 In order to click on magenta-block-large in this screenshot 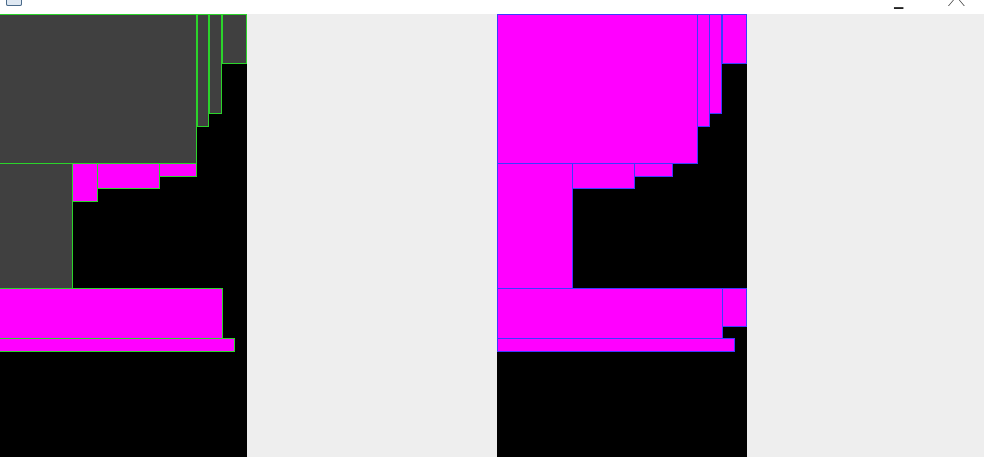, I will do `click(597, 89)`.